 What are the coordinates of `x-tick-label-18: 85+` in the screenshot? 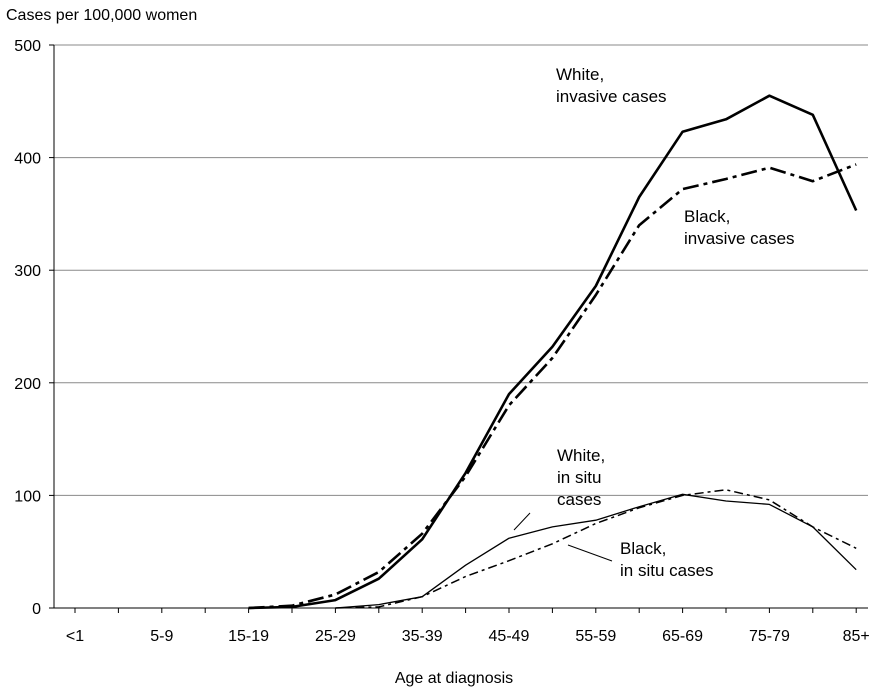 It's located at (856, 636).